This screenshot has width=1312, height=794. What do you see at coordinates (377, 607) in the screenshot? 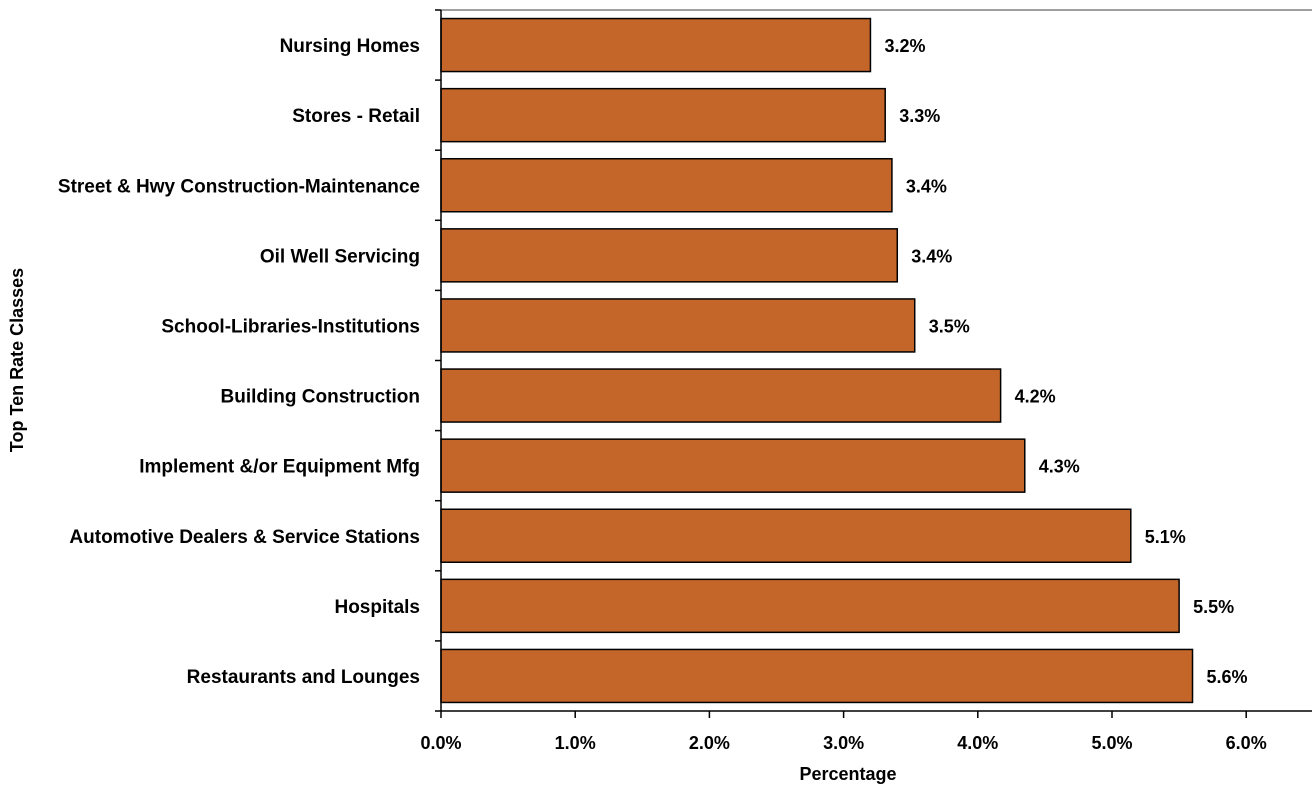
I see `category-label: Hospitals` at bounding box center [377, 607].